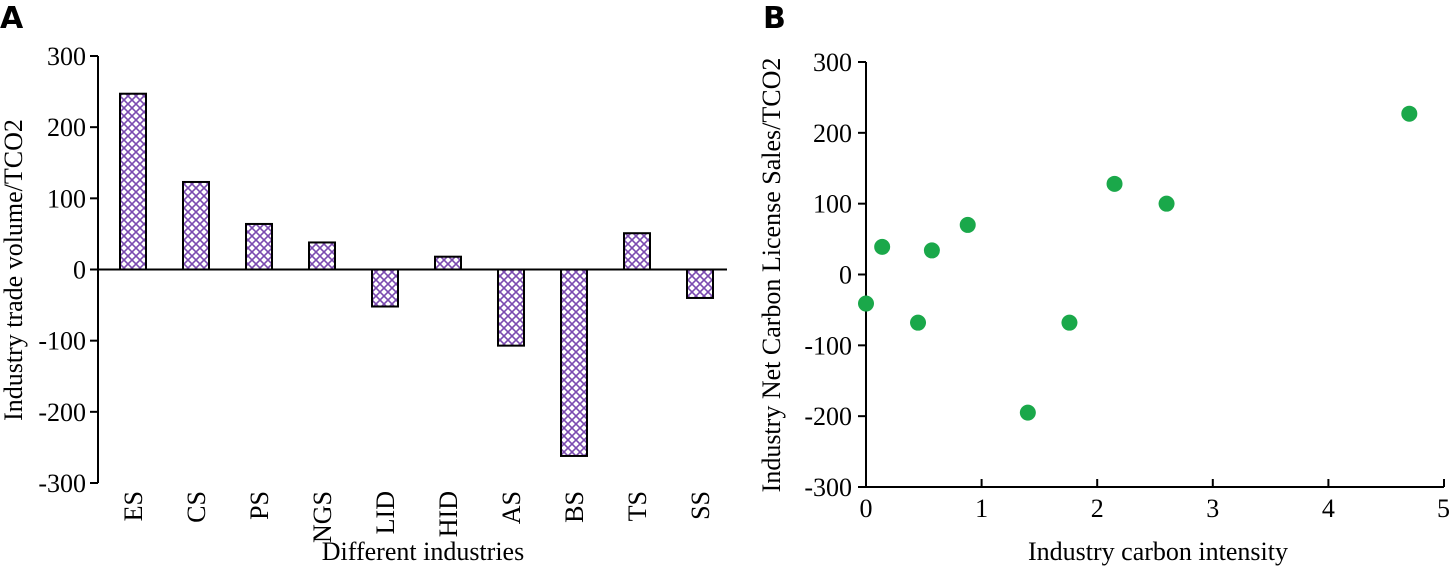  Describe the element at coordinates (1158, 551) in the screenshot. I see `panel-b-x-axis-title: Industry carbon intensity` at that location.